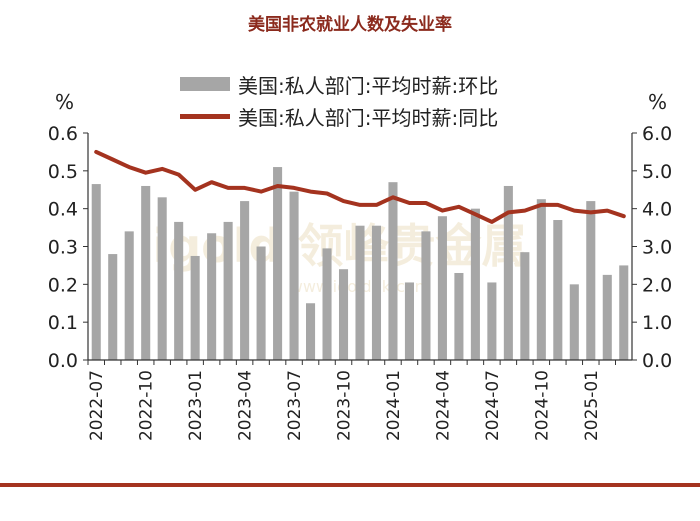 Image resolution: width=700 pixels, height=521 pixels. What do you see at coordinates (63, 361) in the screenshot?
I see `left-tick-label: 0.0` at bounding box center [63, 361].